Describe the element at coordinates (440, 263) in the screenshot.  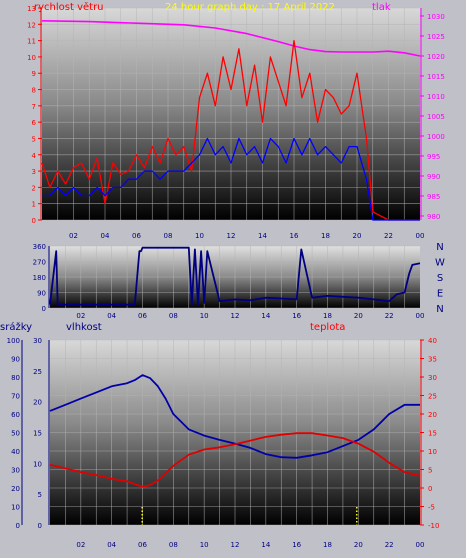
I see `compass-label: W` at that location.